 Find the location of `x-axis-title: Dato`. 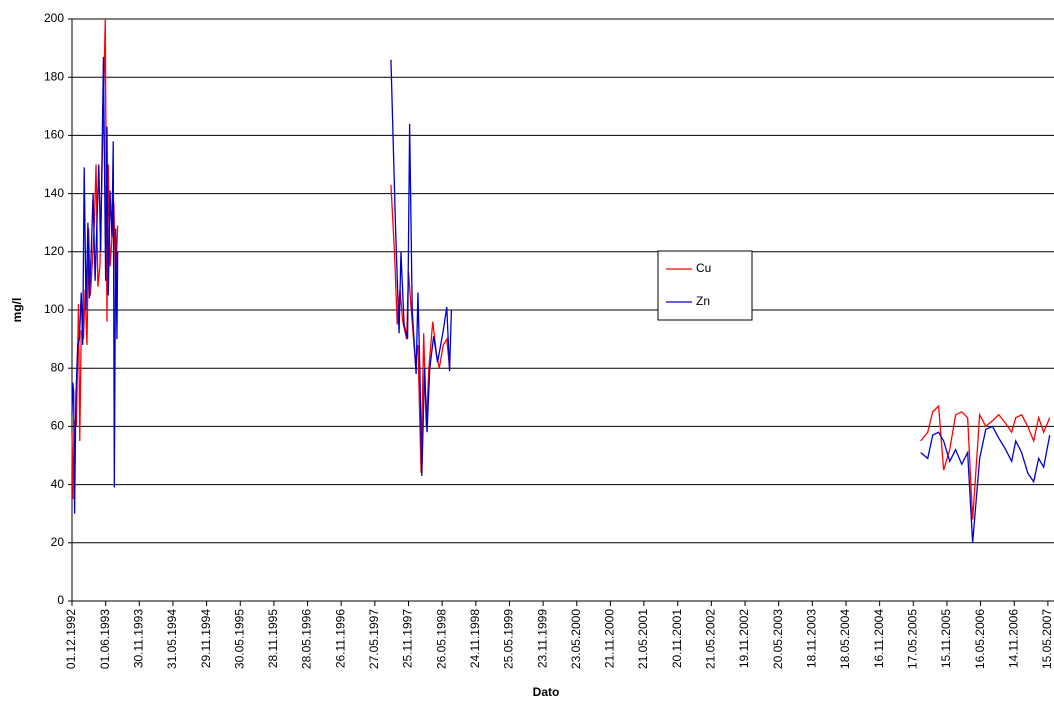

x-axis-title: Dato is located at coordinates (546, 692).